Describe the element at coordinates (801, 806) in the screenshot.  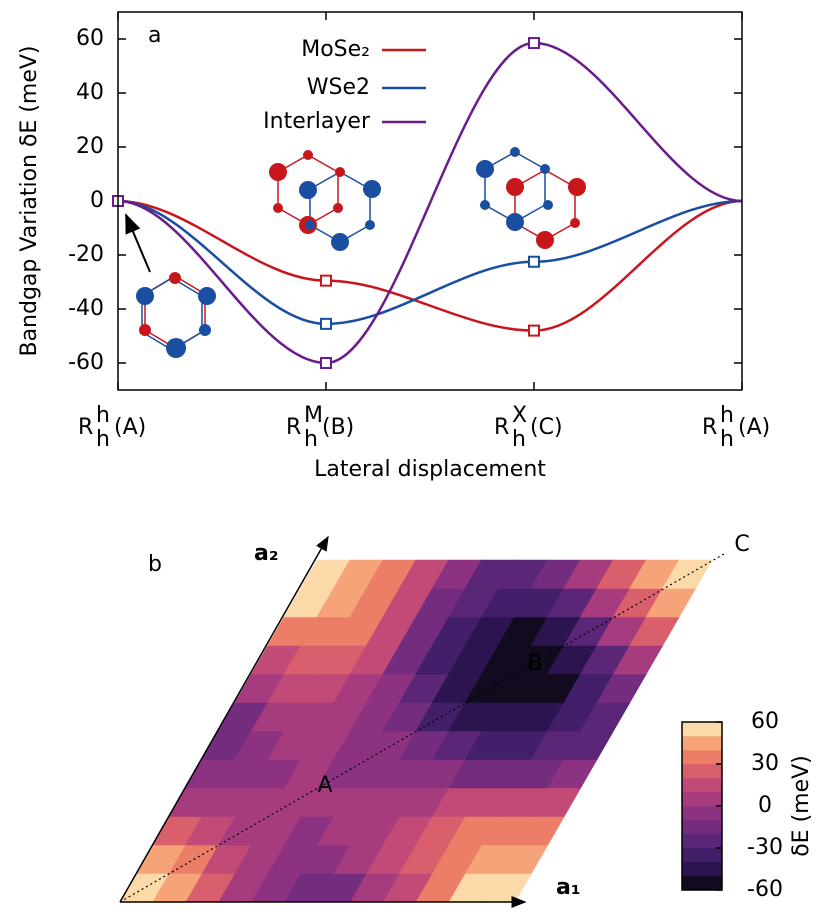
I see `colorbar-label: δE (meV)` at that location.